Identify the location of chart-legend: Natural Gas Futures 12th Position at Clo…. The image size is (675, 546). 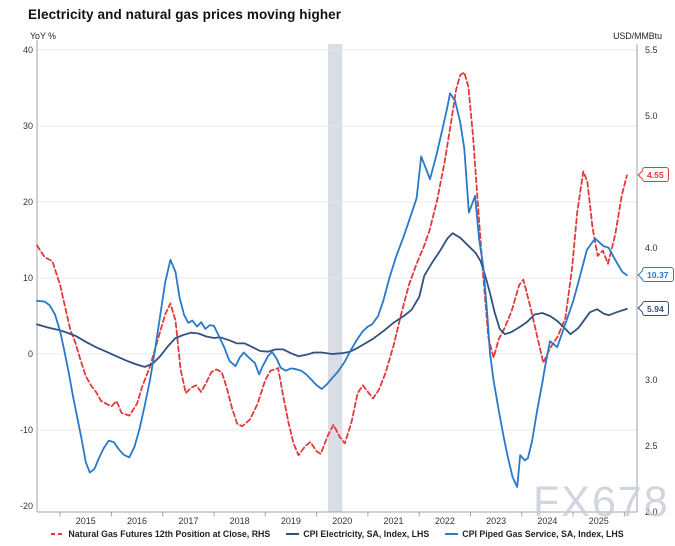
(337, 534).